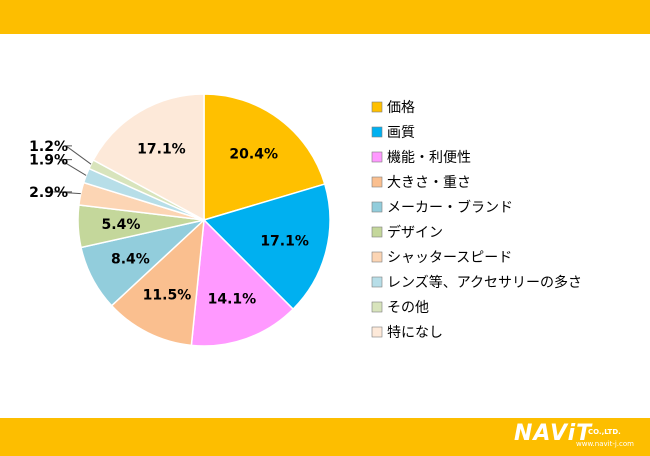  I want to click on legend-label: その他, so click(408, 308).